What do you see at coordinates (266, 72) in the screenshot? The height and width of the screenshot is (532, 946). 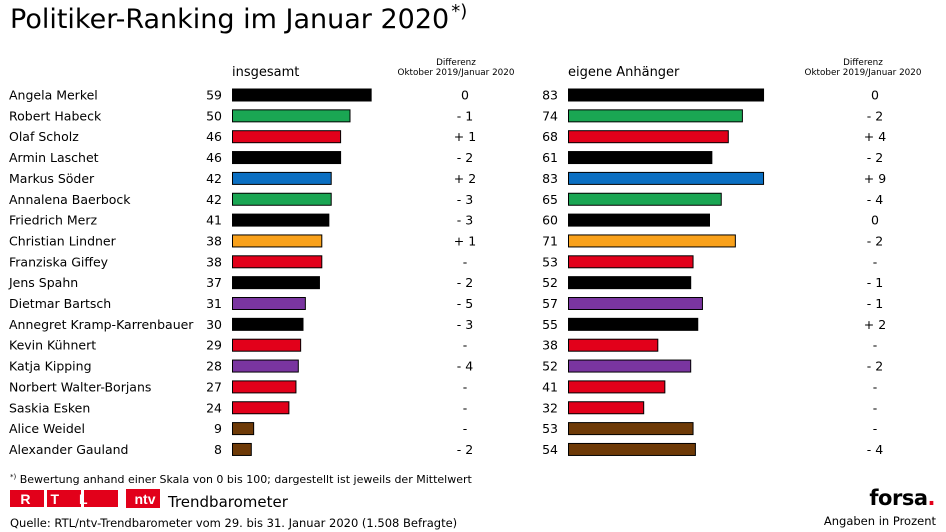 I see `left-series-header: insgesamt` at bounding box center [266, 72].